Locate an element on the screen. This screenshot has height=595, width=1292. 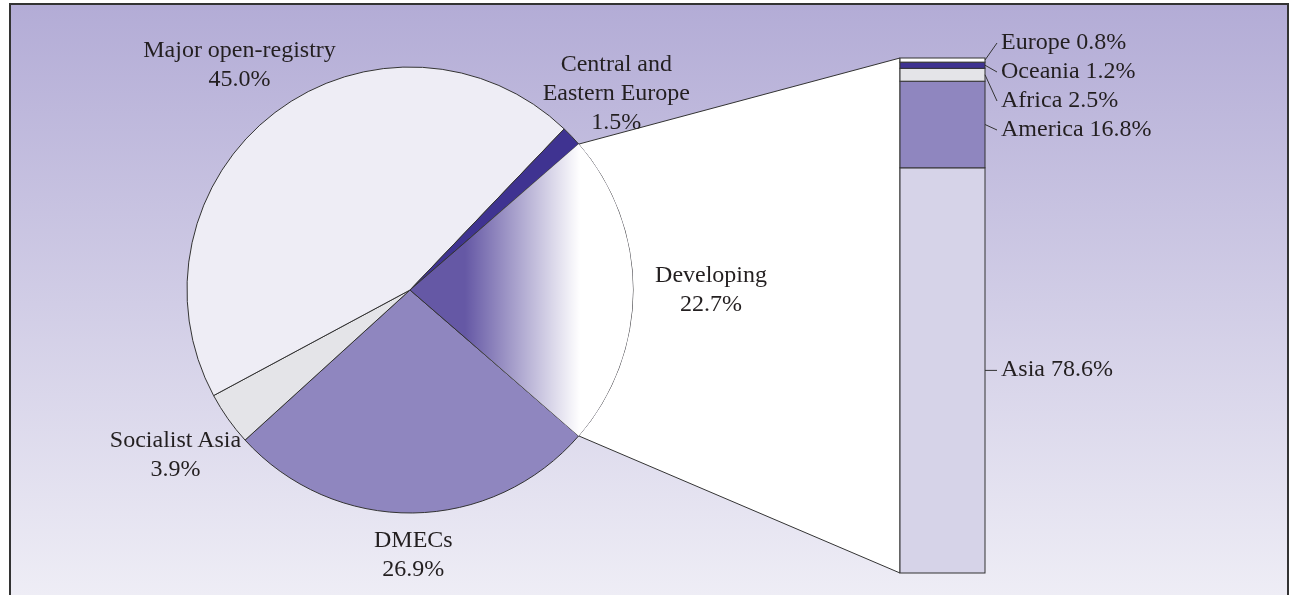
data-label: Asia 78.6% is located at coordinates (1057, 367).